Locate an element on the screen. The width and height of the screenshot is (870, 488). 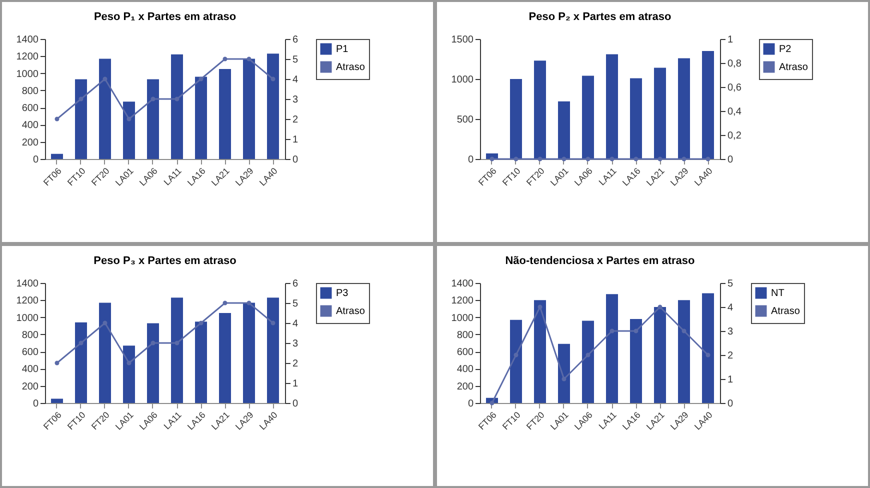
y2-tick-label: 0,4 is located at coordinates (735, 112).